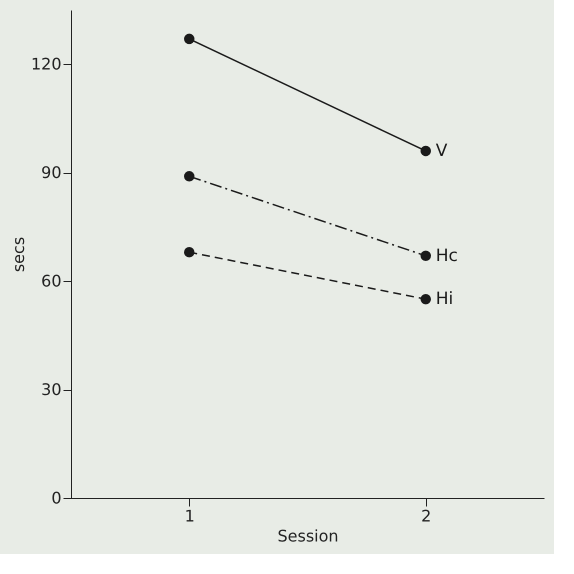  What do you see at coordinates (18, 254) in the screenshot?
I see `y-axis-title: secs` at bounding box center [18, 254].